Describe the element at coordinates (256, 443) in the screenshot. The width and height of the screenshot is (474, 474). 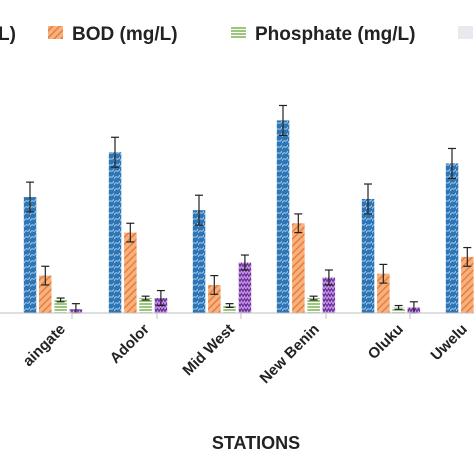
I see `x-axis-title: STATIONS` at that location.